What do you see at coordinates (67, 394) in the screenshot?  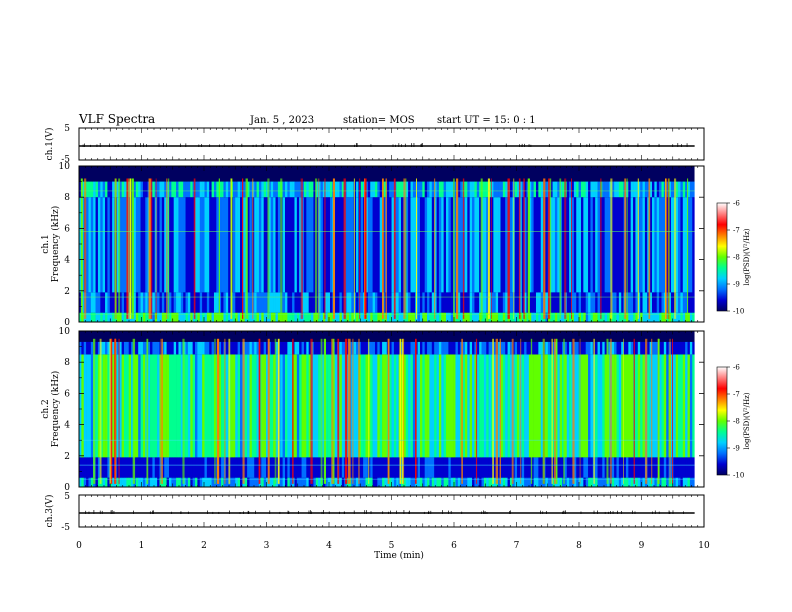 I see `ytick-label: 6` at bounding box center [67, 394].